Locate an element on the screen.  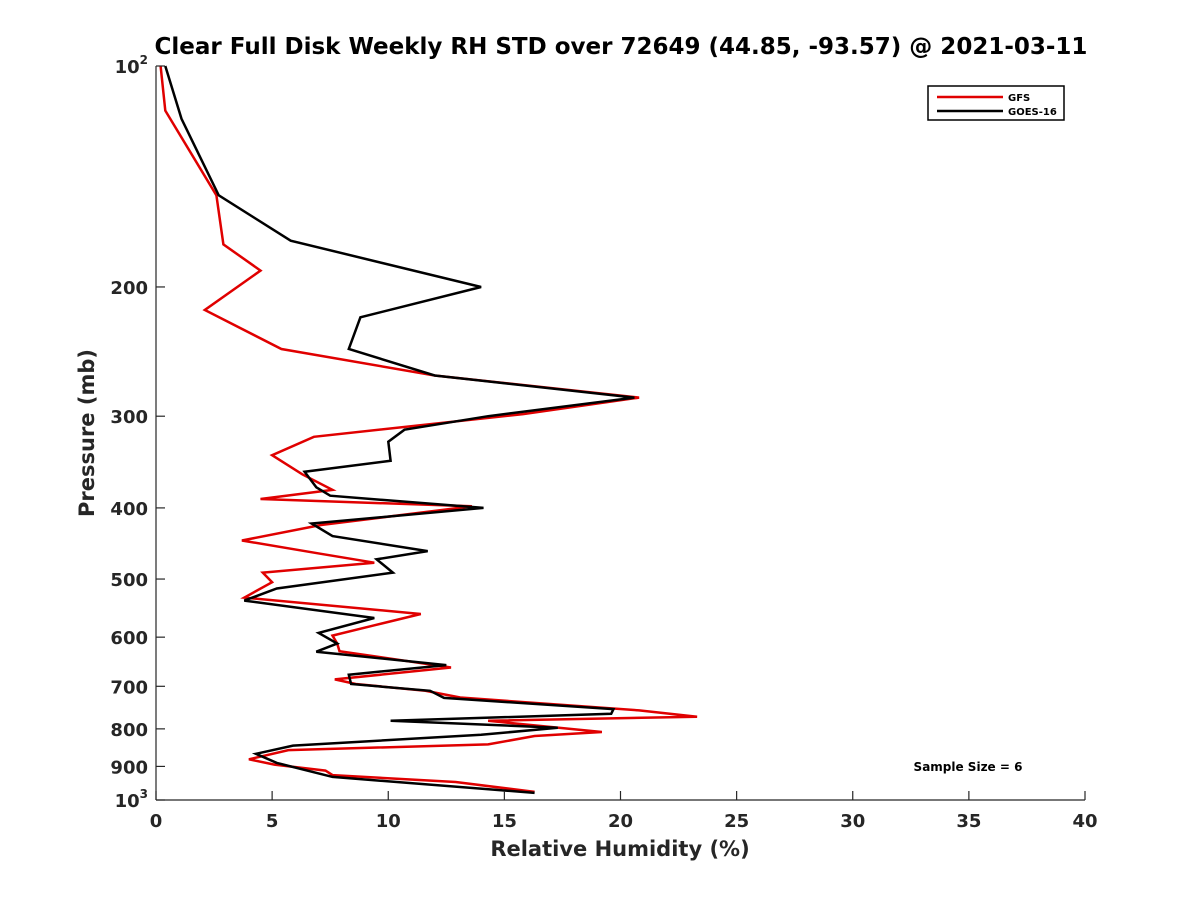
sample-size-annotation: Sample Size = 6 is located at coordinates (968, 767).